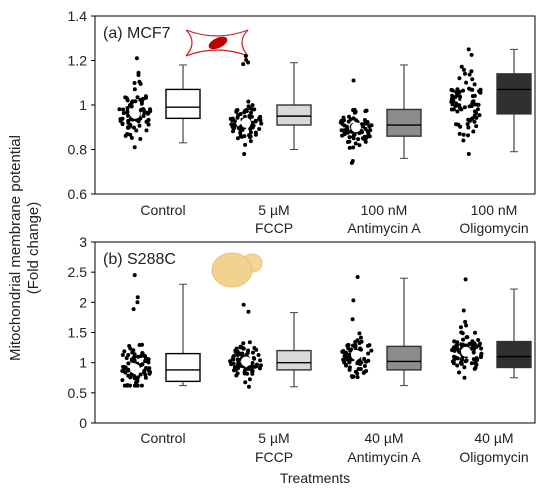 The height and width of the screenshot is (491, 550). What do you see at coordinates (78, 61) in the screenshot?
I see `y-tick-label: 1.2` at bounding box center [78, 61].